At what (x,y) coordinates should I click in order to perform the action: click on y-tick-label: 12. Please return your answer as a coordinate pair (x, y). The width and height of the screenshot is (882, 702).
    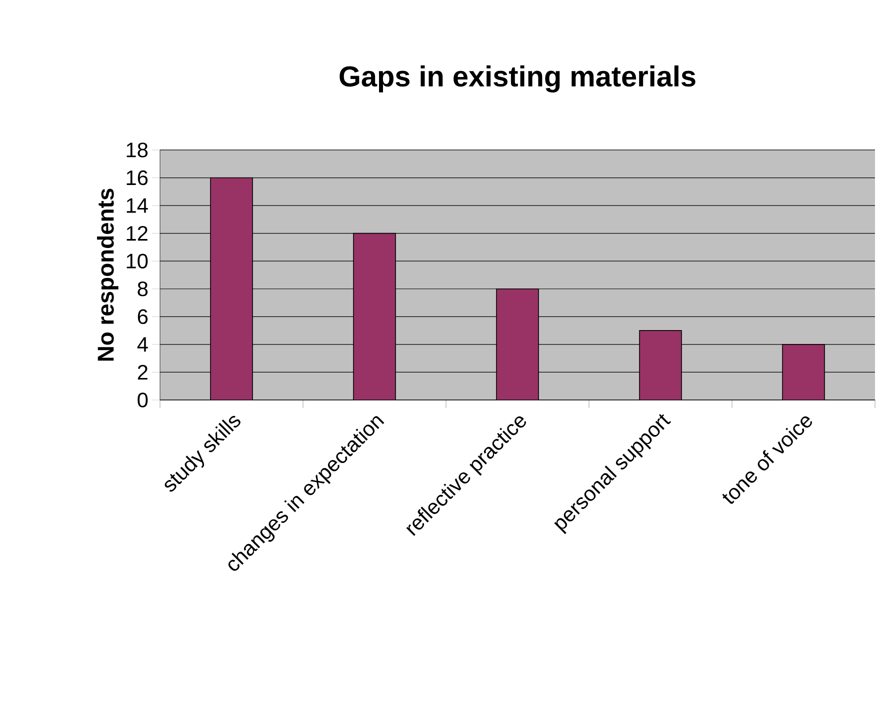
    Looking at the image, I should click on (137, 233).